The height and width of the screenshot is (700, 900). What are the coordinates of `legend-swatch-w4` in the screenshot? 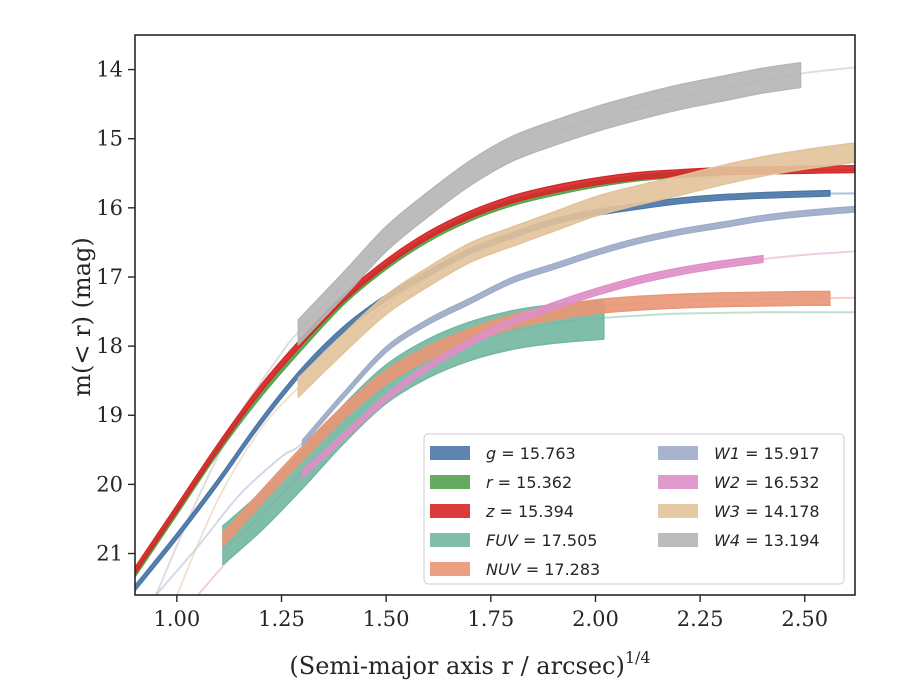 It's located at (678, 540).